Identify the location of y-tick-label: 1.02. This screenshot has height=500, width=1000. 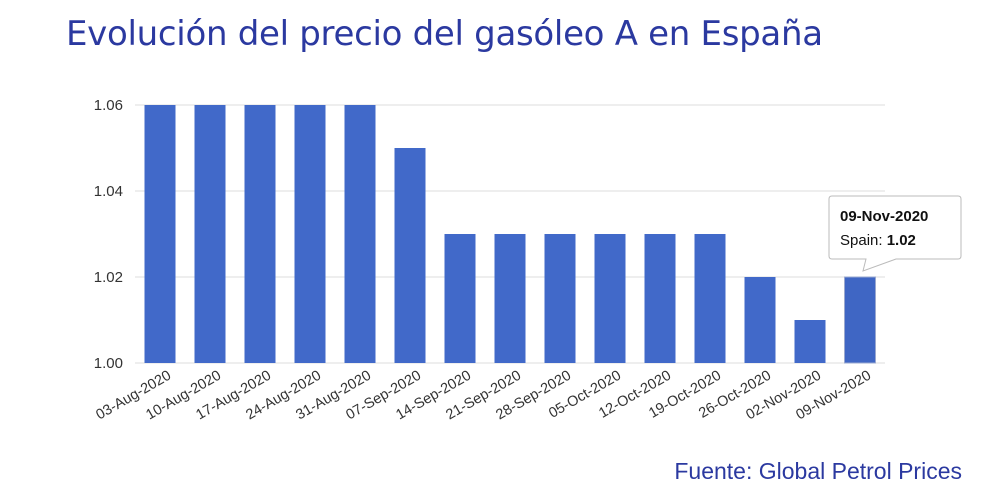
(108, 277).